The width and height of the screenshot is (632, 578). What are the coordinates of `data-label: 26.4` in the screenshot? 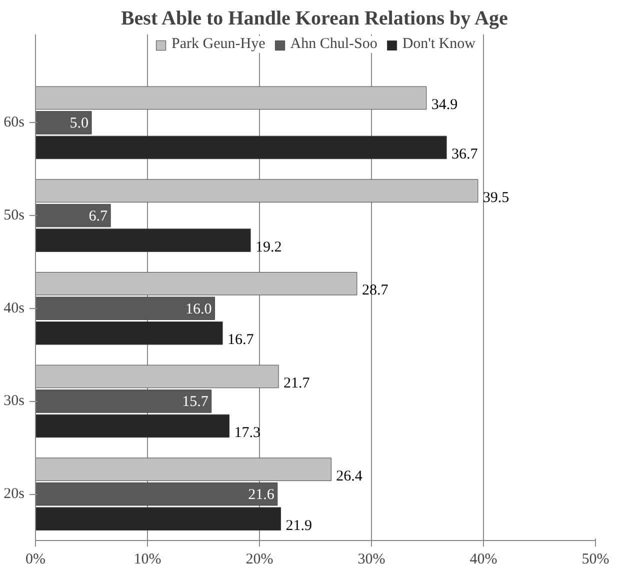 It's located at (349, 476).